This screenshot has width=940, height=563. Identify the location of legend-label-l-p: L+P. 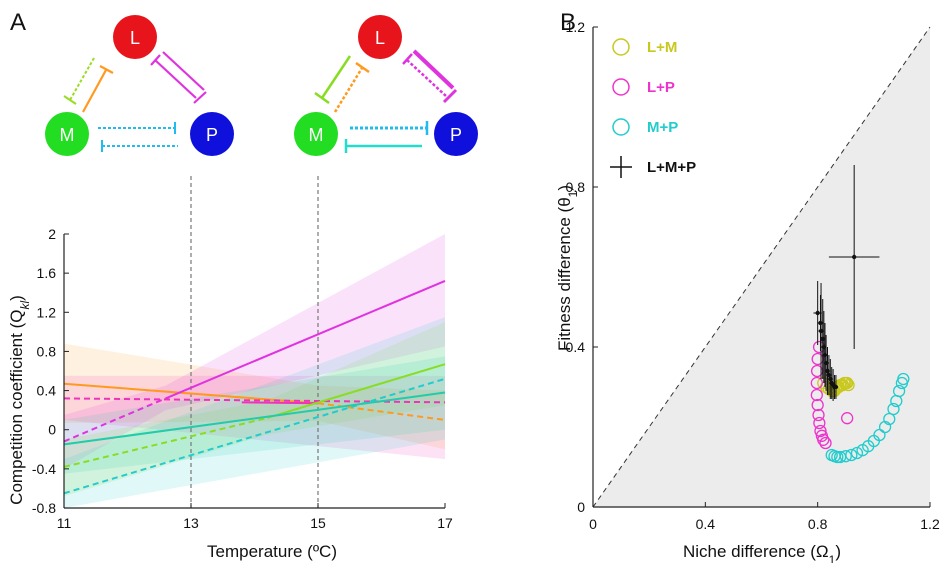
(661, 87).